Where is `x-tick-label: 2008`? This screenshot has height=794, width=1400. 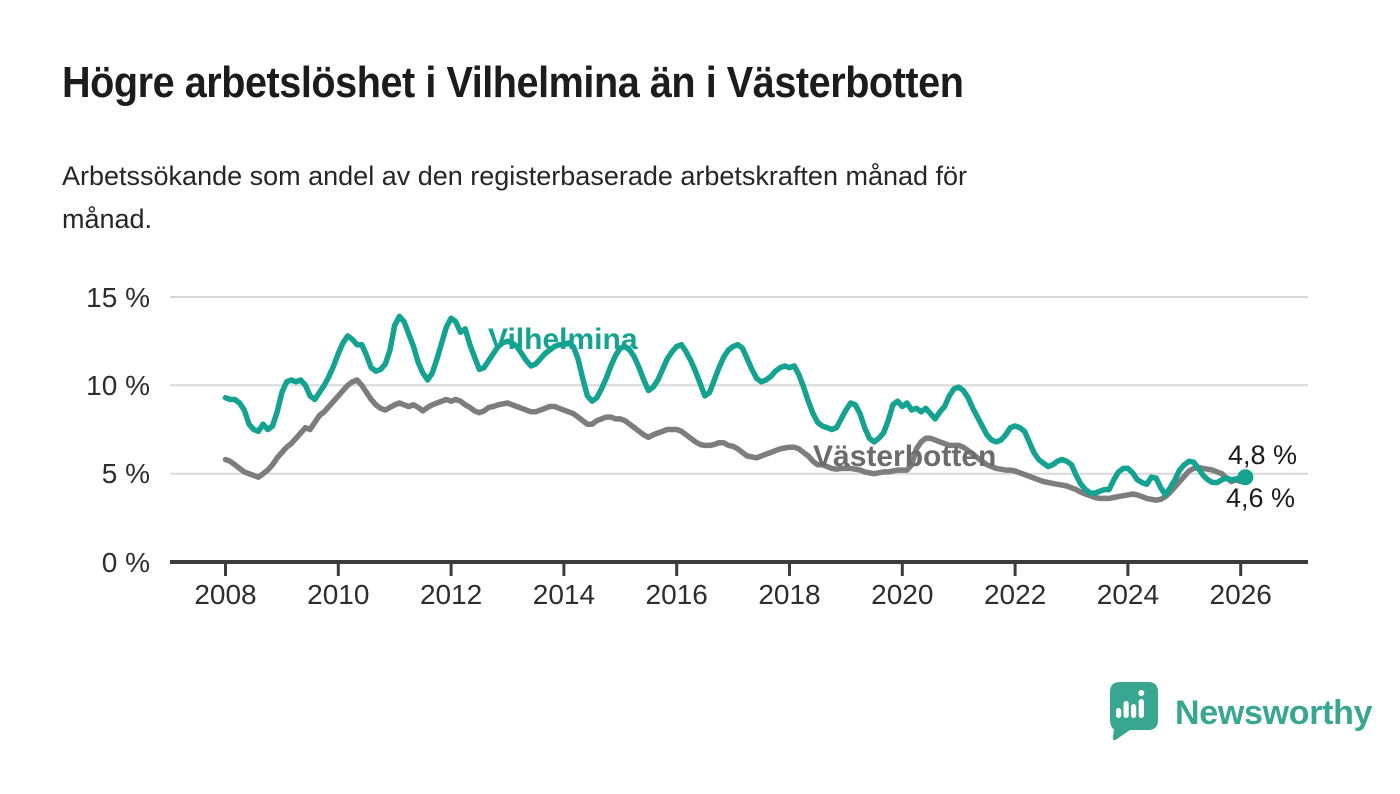
x-tick-label: 2008 is located at coordinates (225, 594).